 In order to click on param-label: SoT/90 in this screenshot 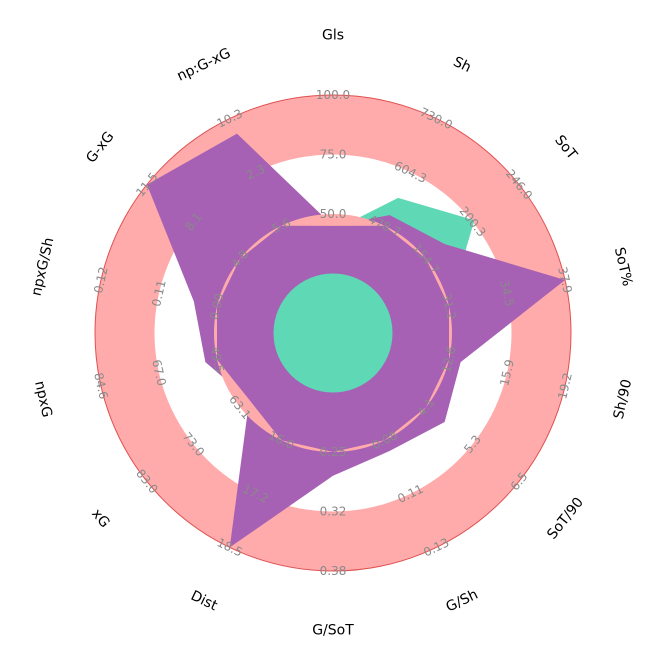, I will do `click(565, 519)`.